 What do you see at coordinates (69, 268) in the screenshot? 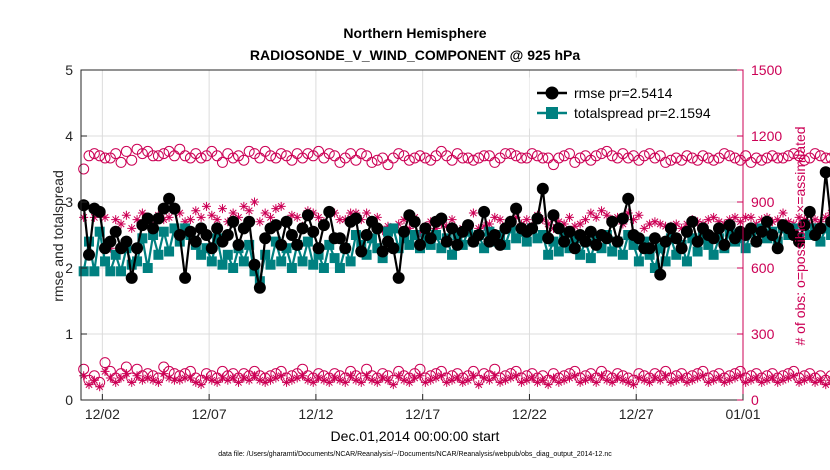
I see `y-left-tick-label: 2` at bounding box center [69, 268].